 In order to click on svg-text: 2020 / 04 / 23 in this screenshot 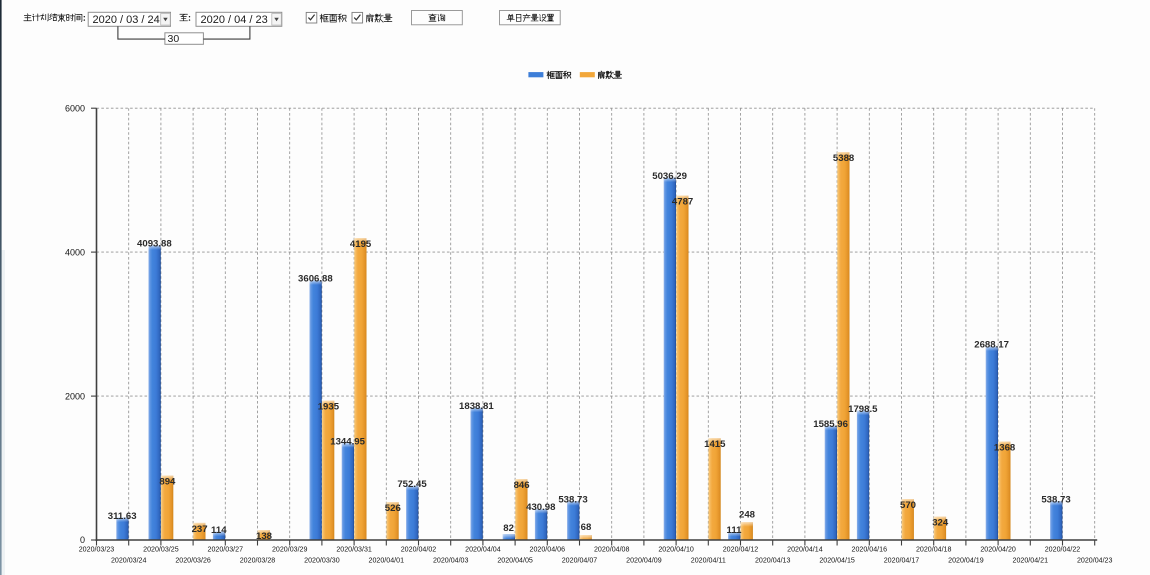, I will do `click(234, 20)`.